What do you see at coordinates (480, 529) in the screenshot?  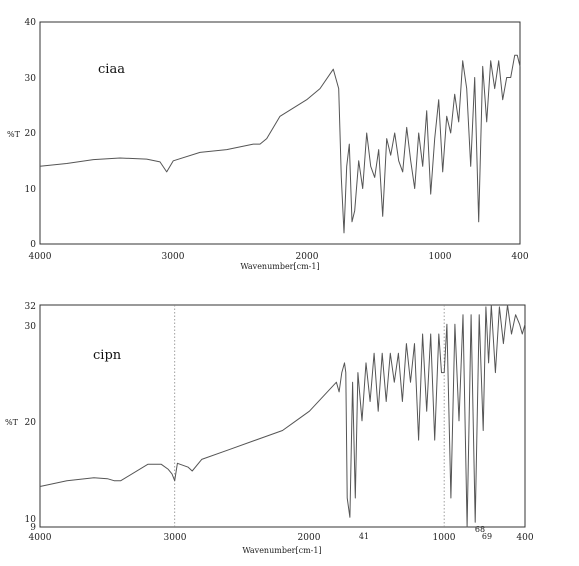 I see `peak-label: 68` at bounding box center [480, 529].